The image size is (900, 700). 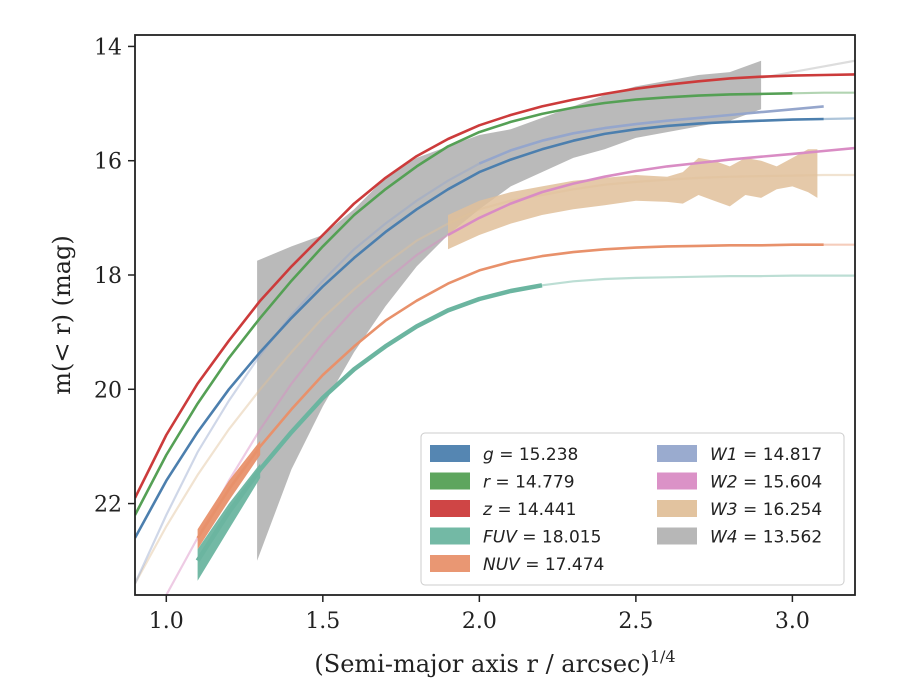 I want to click on y-tick-label: 22, so click(x=108, y=505).